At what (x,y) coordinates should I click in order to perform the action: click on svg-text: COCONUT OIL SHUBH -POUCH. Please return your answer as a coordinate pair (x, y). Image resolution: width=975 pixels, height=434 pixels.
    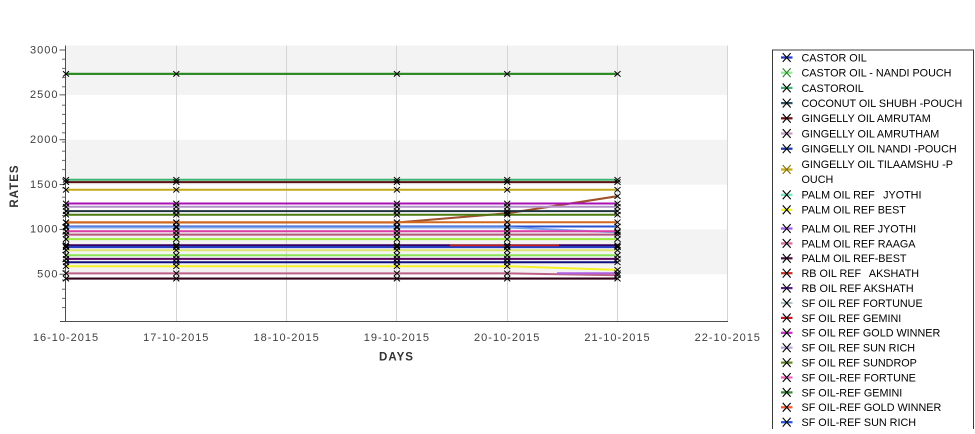
    Looking at the image, I should click on (882, 104).